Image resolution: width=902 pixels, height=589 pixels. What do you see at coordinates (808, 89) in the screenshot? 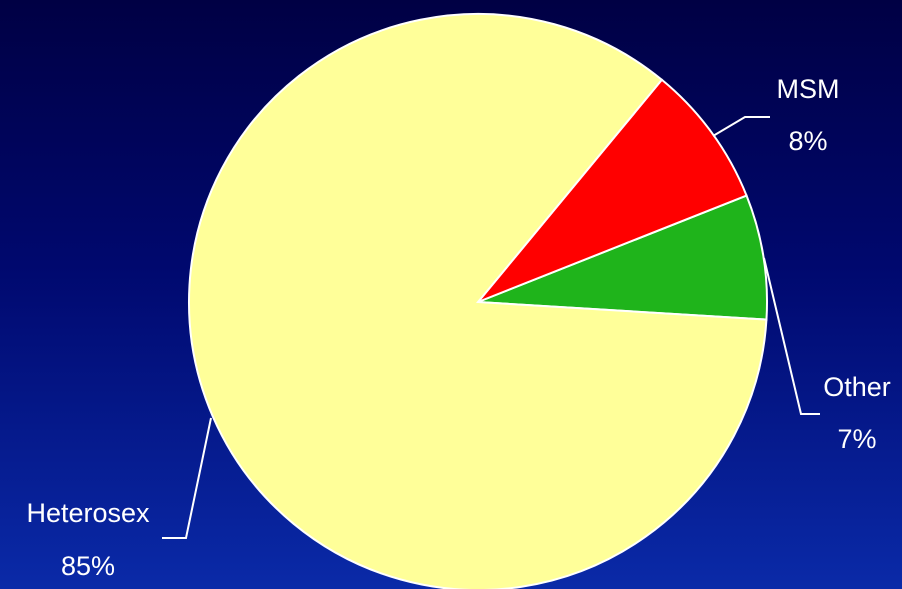
I see `slice-label-msm: MSM` at bounding box center [808, 89].